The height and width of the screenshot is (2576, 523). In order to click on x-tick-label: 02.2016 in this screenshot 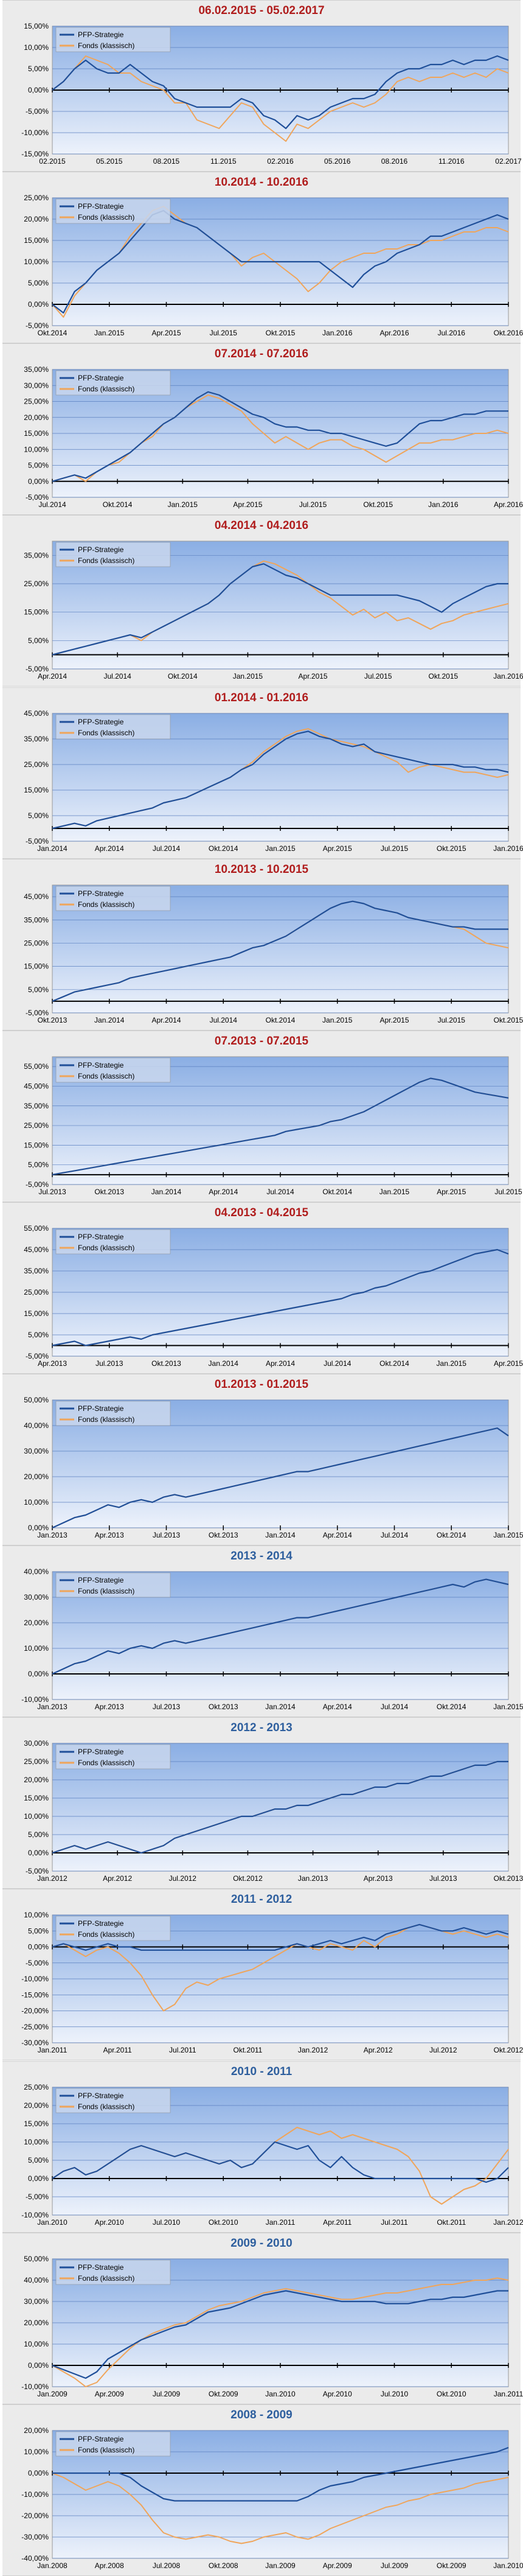, I will do `click(281, 161)`.